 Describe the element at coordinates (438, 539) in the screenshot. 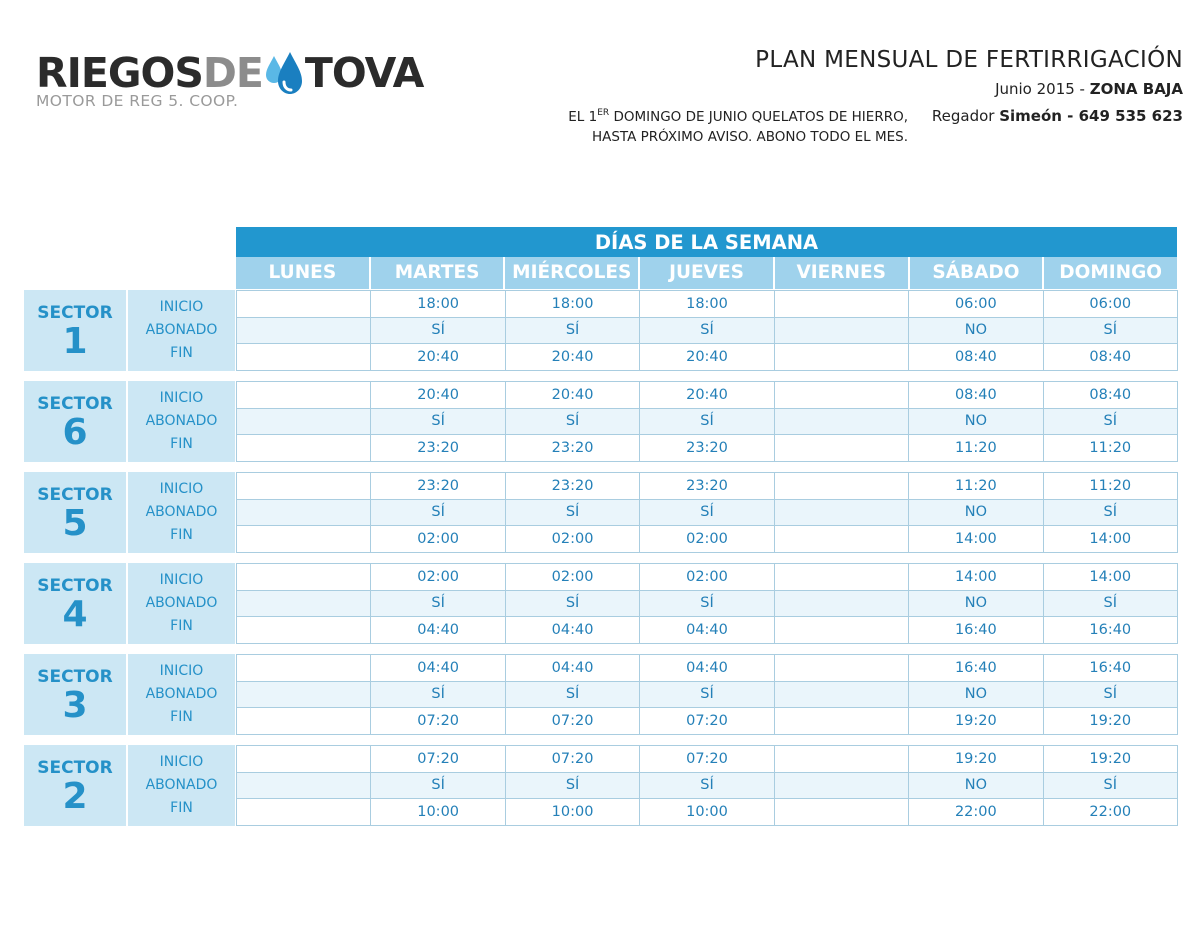

I see `schedule-cell: 02:00` at that location.